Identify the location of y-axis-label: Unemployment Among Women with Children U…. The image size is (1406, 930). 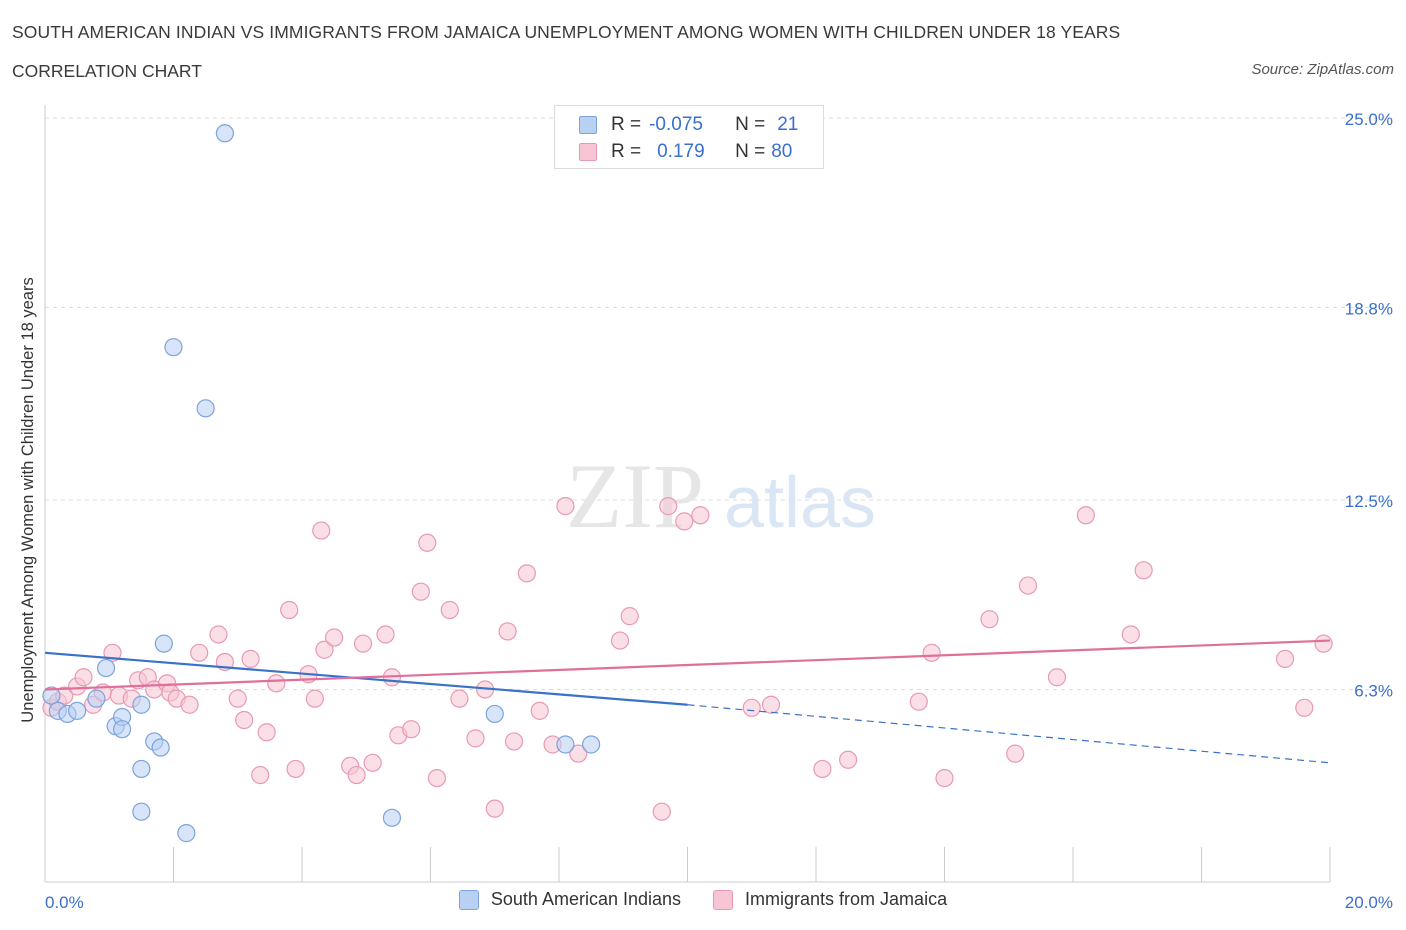
(28, 499).